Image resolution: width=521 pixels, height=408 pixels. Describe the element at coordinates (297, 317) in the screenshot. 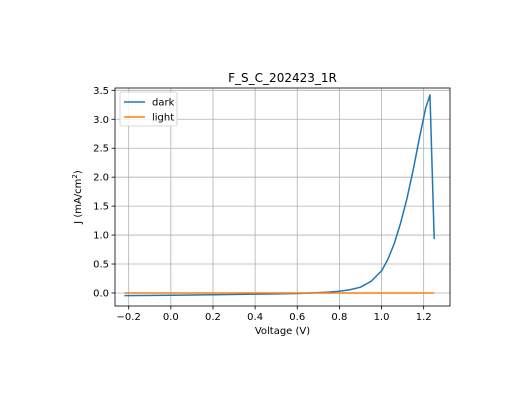

I see `x-tick-label: 0.6` at that location.